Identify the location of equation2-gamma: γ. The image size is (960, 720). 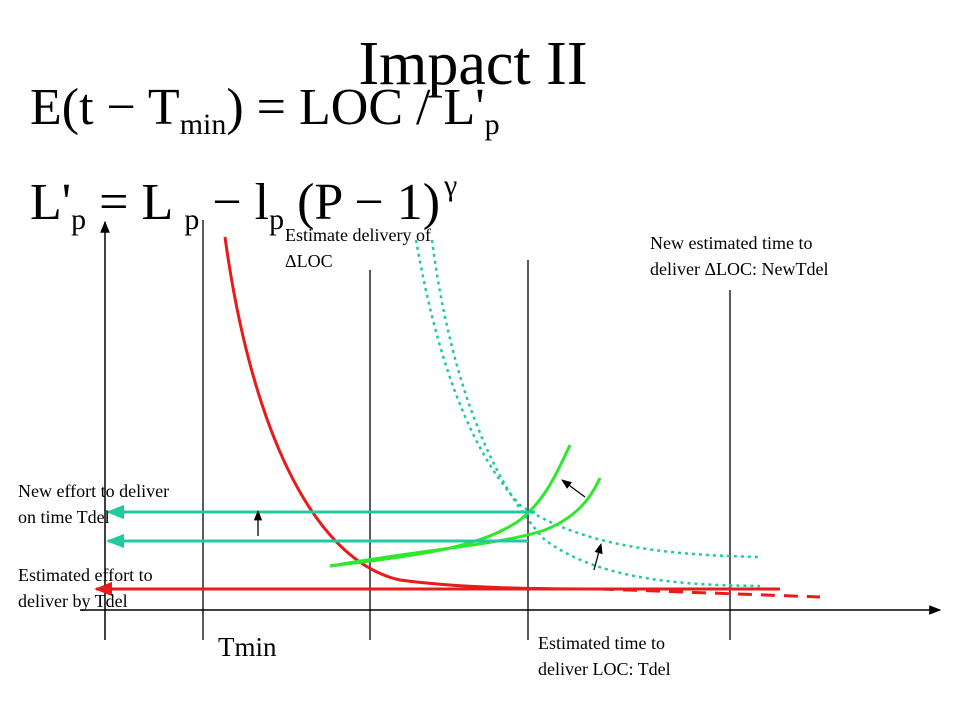
(451, 185).